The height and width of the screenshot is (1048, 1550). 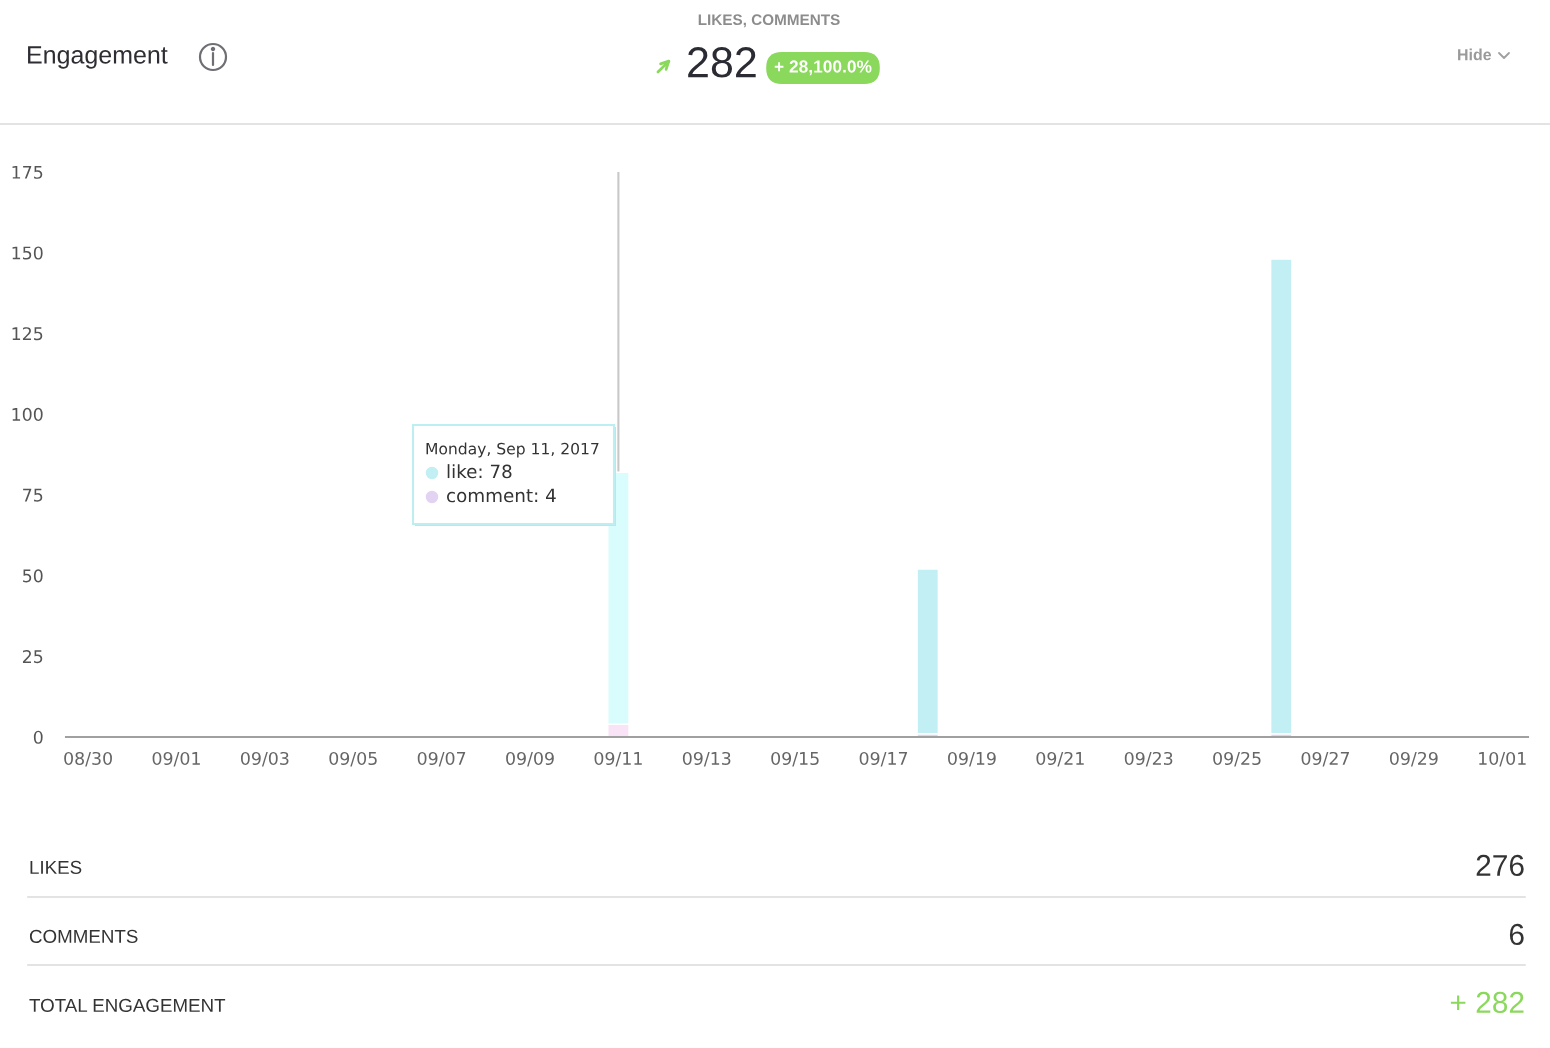 I want to click on x-tick-label: 09/21, so click(x=1060, y=759).